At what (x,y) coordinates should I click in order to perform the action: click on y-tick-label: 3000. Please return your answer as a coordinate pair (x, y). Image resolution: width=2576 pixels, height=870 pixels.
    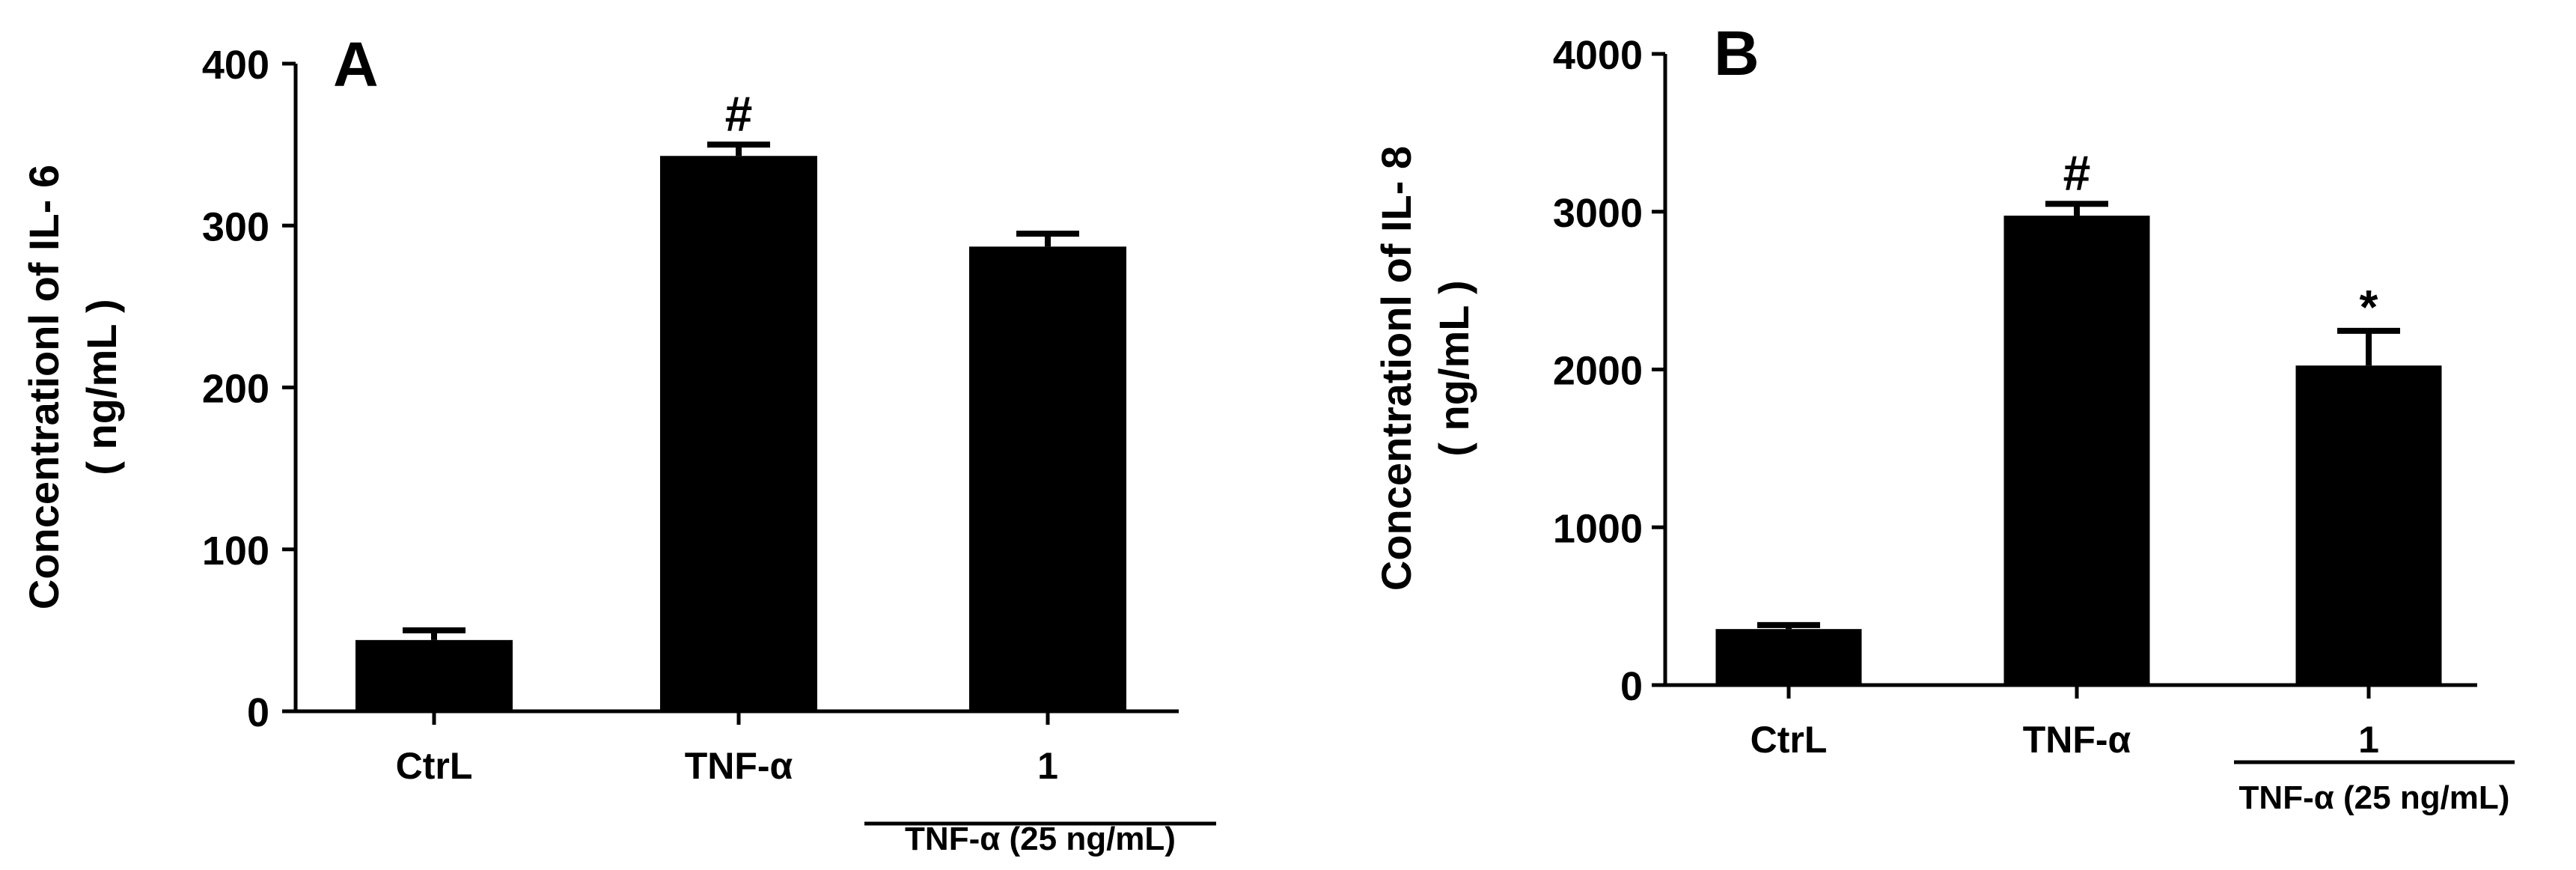
    Looking at the image, I should click on (1598, 213).